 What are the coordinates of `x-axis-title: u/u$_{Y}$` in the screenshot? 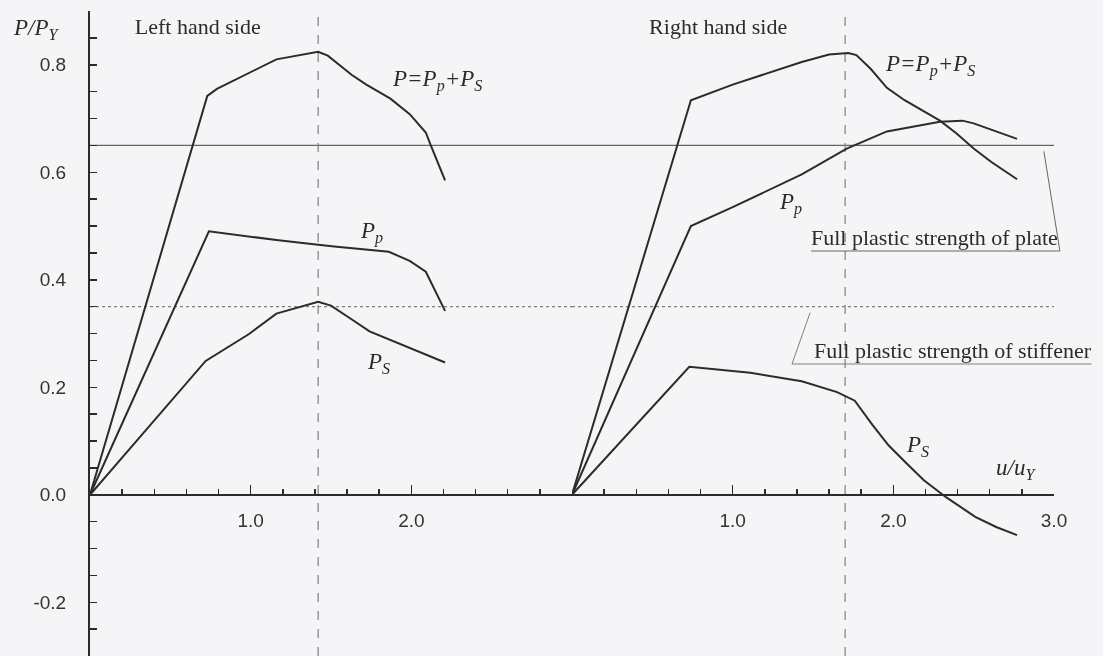 It's located at (1016, 469).